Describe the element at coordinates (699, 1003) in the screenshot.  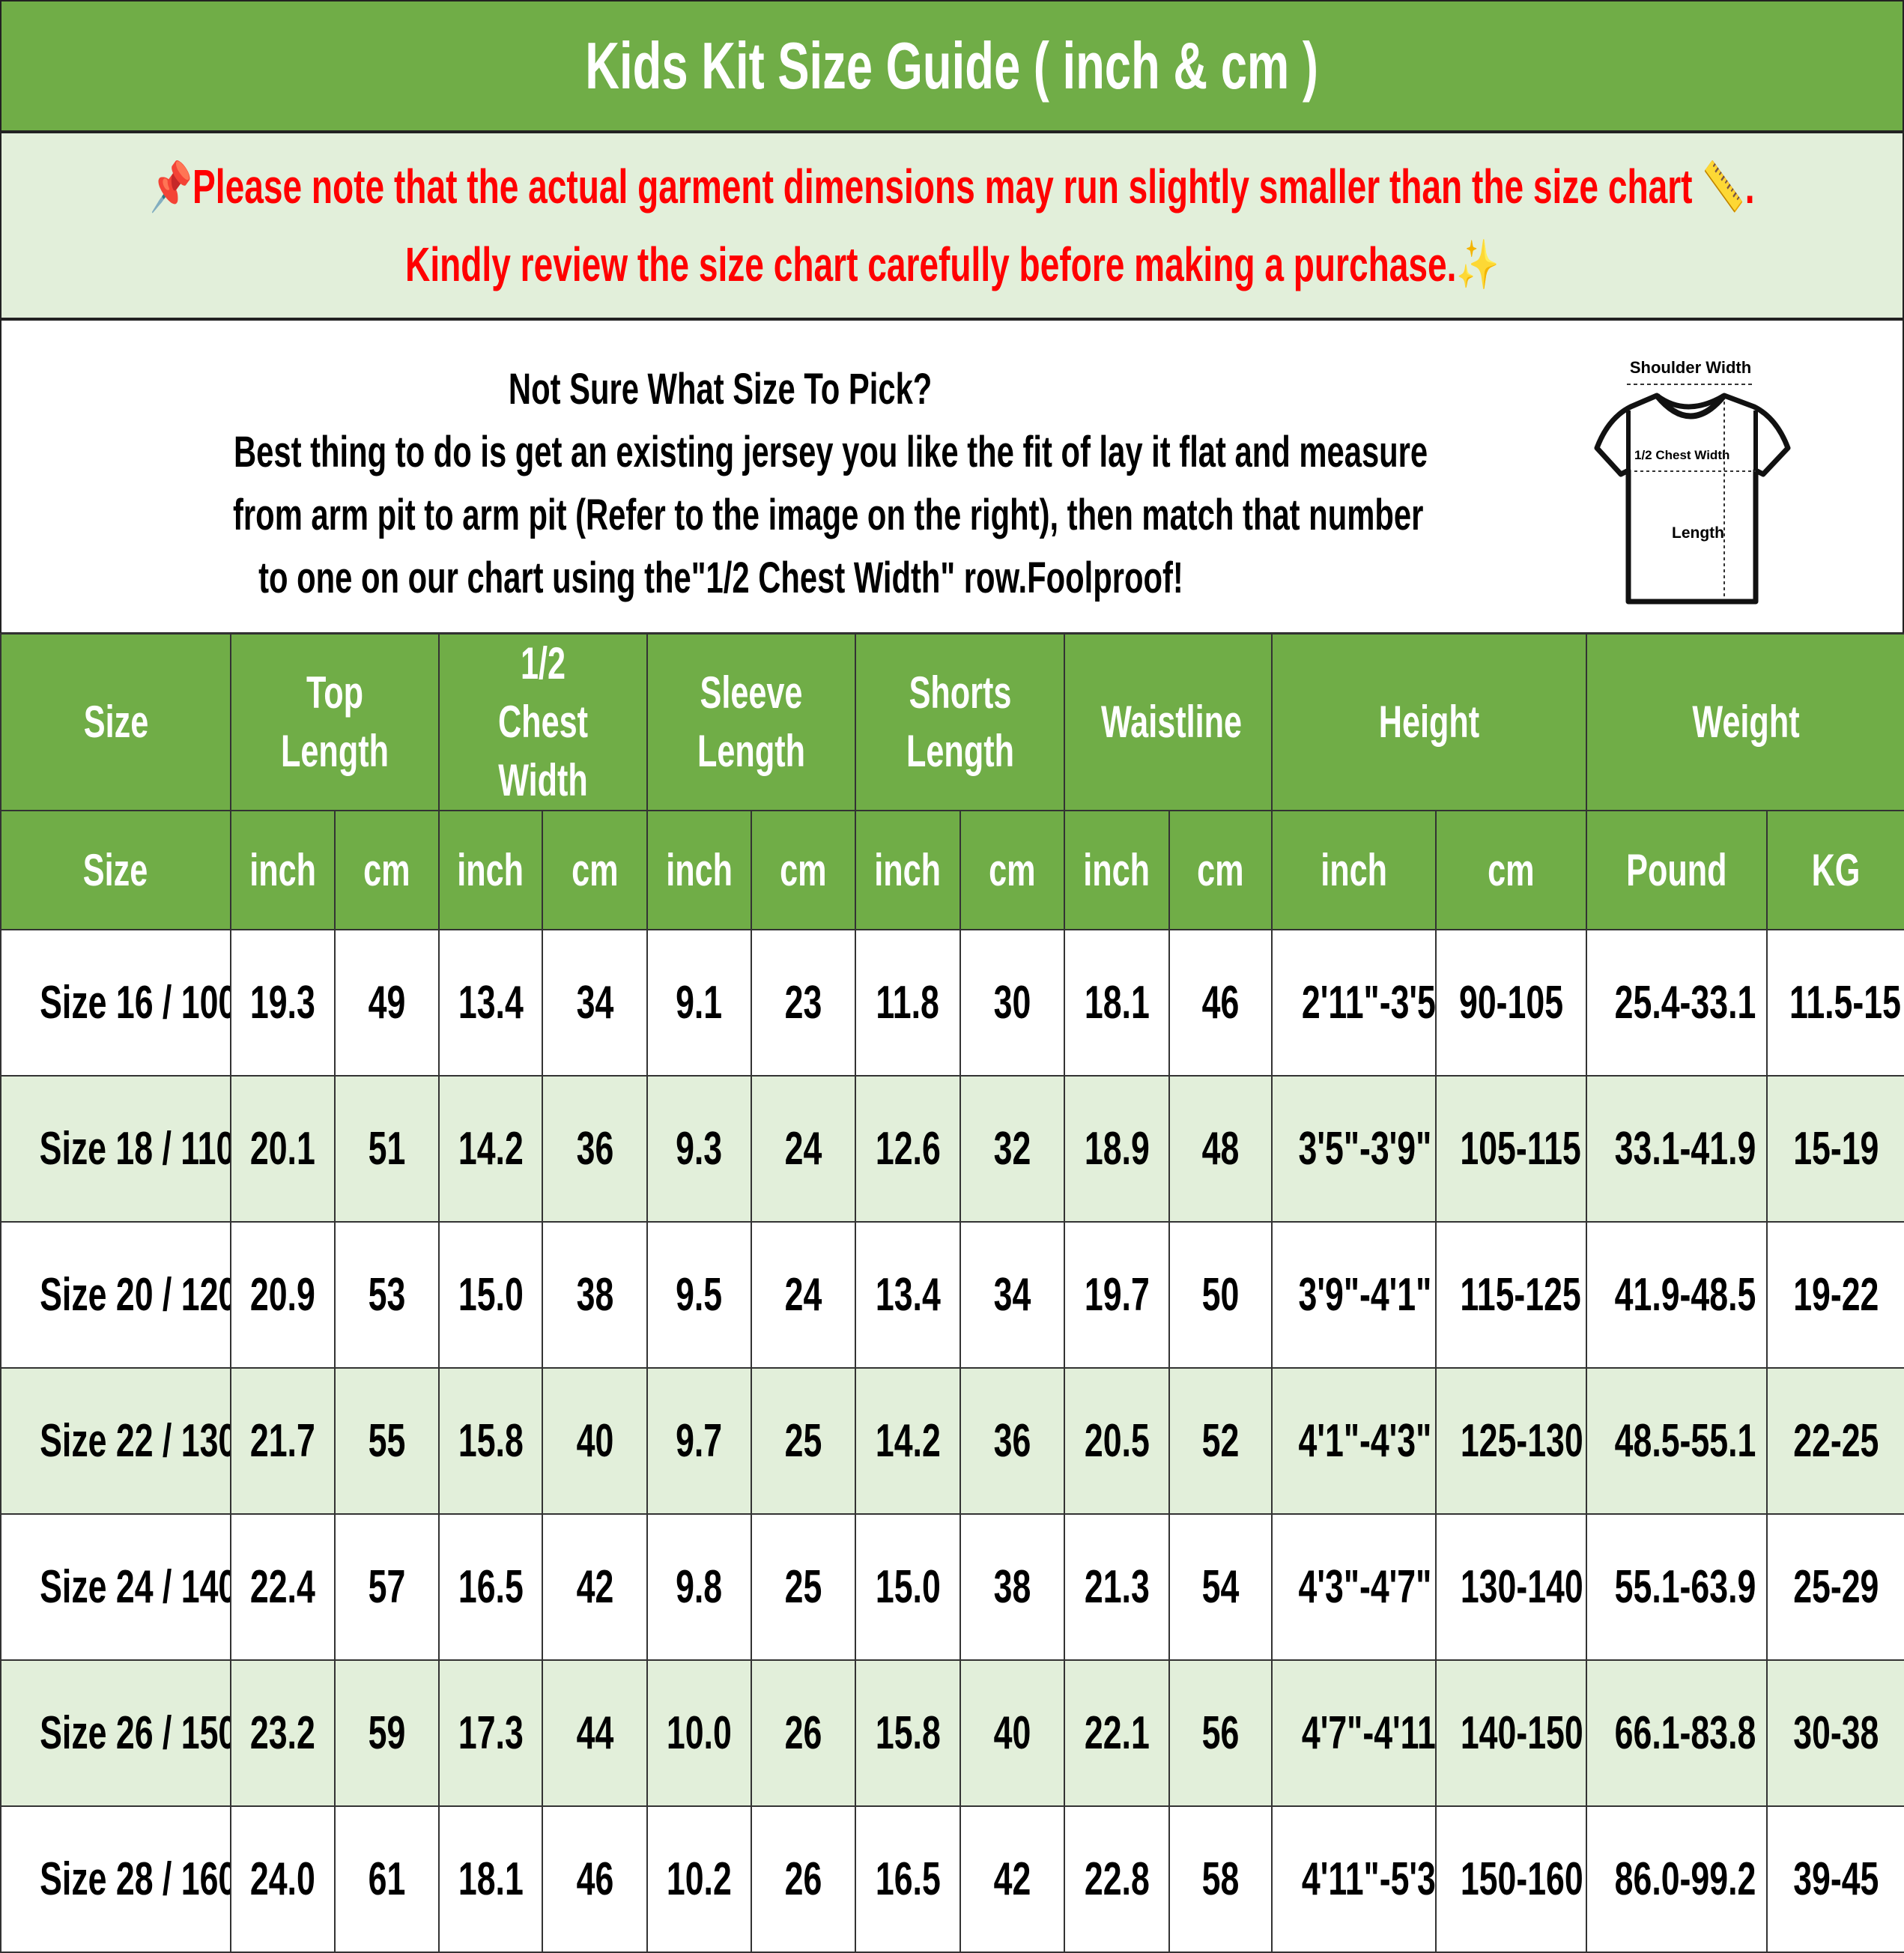
I see `cell-value: 9.1` at that location.